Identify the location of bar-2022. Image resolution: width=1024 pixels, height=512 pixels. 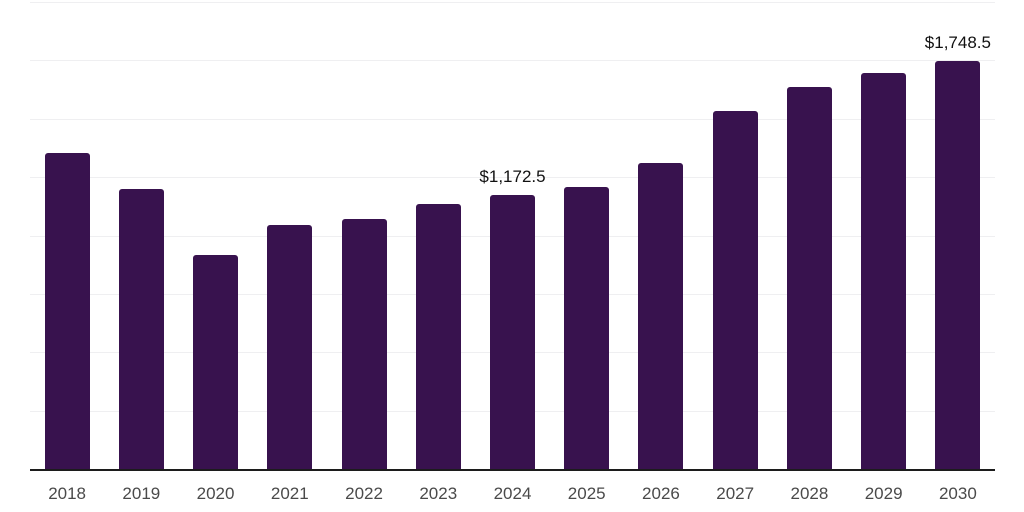
(364, 343).